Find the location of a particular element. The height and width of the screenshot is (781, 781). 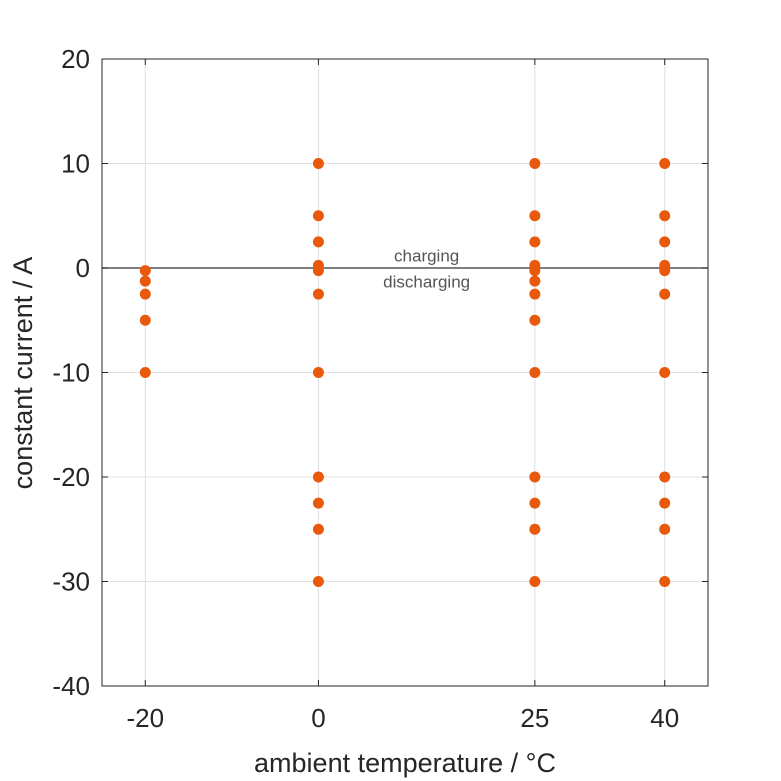

y-tick-label: -40 is located at coordinates (71, 686).